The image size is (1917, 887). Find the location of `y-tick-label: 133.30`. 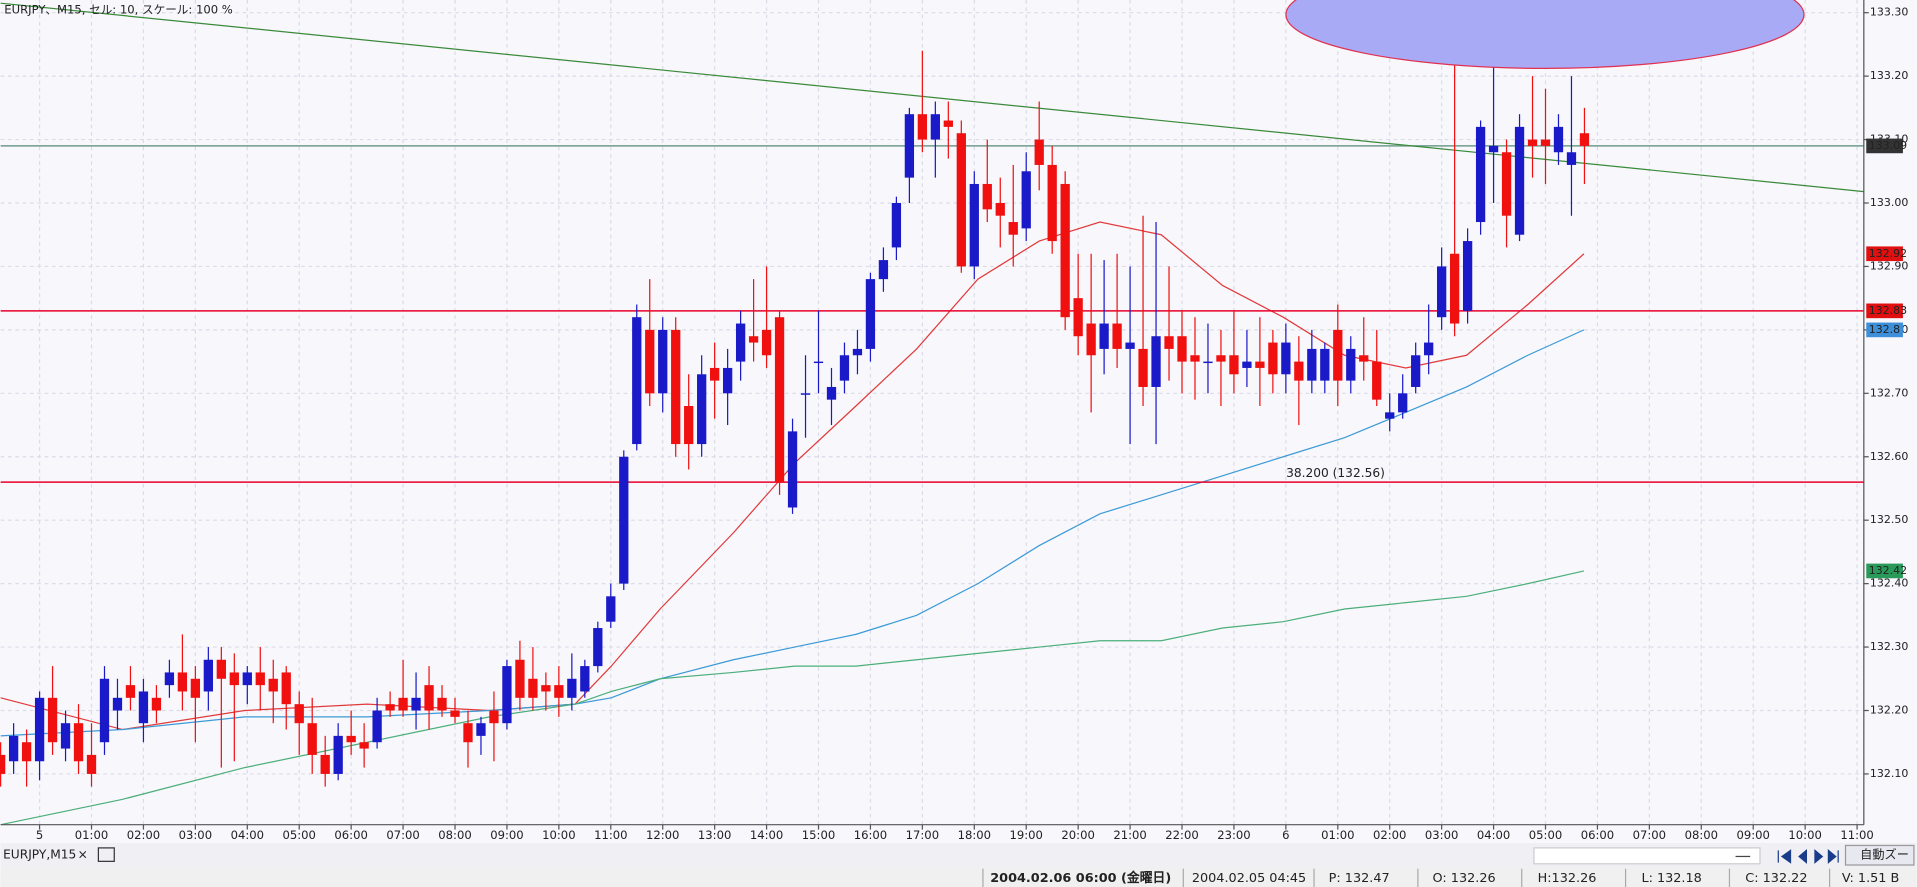

y-tick-label: 133.30 is located at coordinates (1889, 12).